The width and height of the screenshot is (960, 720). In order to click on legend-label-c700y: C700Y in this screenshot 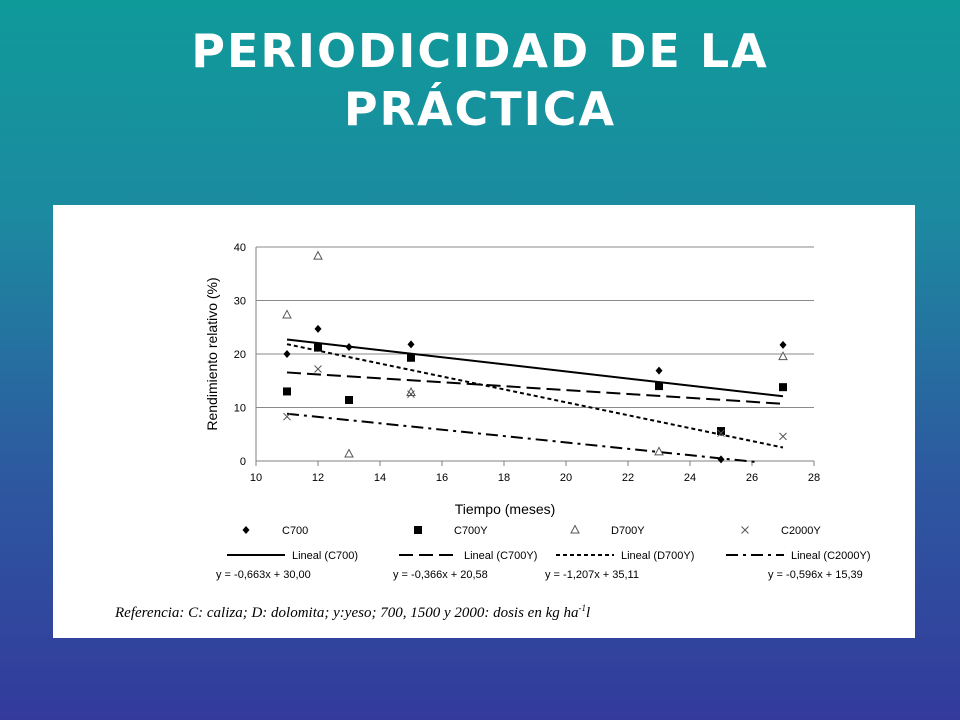, I will do `click(471, 531)`.